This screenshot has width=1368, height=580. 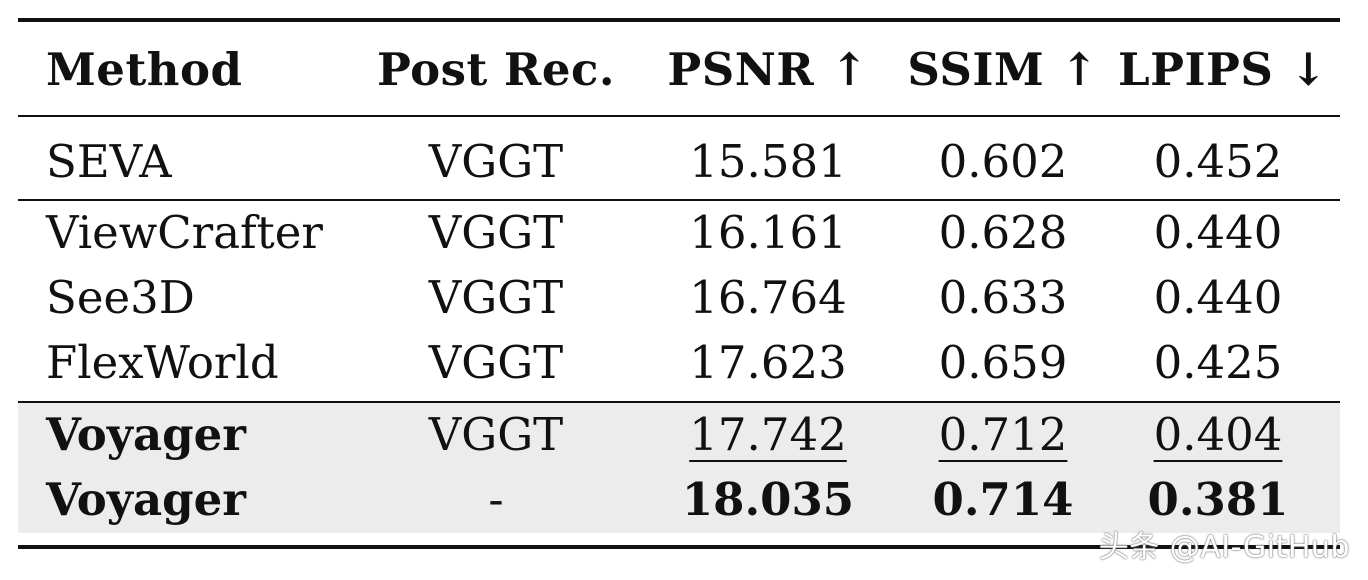 What do you see at coordinates (768, 161) in the screenshot?
I see `cell-psnr: 15.581` at bounding box center [768, 161].